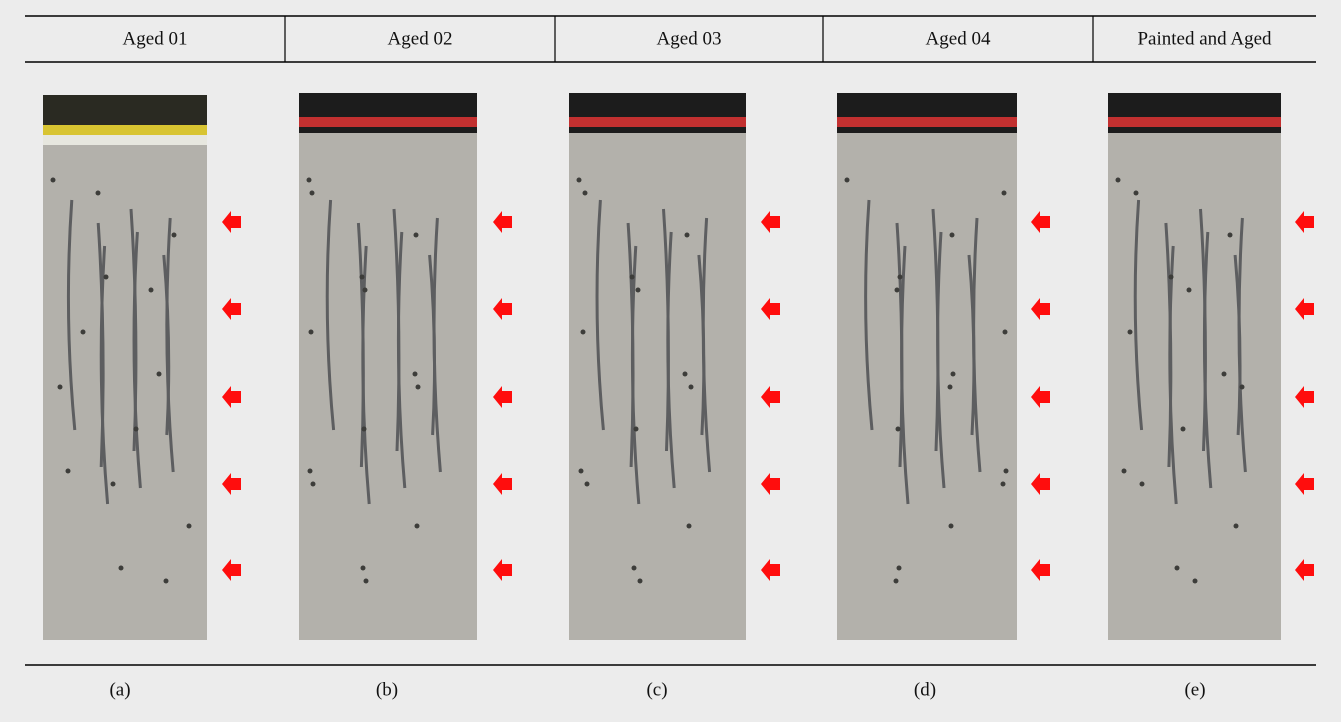 The image size is (1341, 722). Describe the element at coordinates (925, 689) in the screenshot. I see `panel-caption: (d)` at that location.